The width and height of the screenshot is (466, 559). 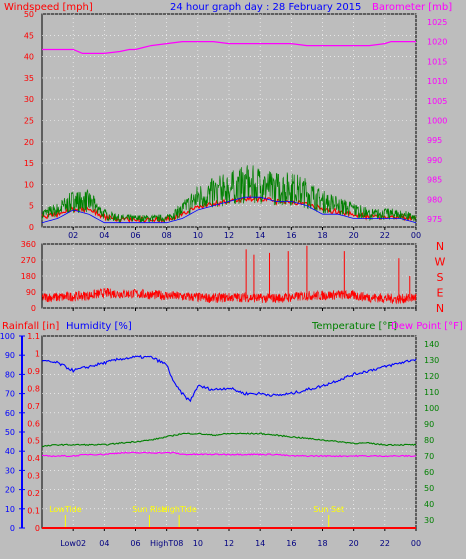 What do you see at coordinates (10, 374) in the screenshot?
I see `humidity-ytick-label: 80` at bounding box center [10, 374].